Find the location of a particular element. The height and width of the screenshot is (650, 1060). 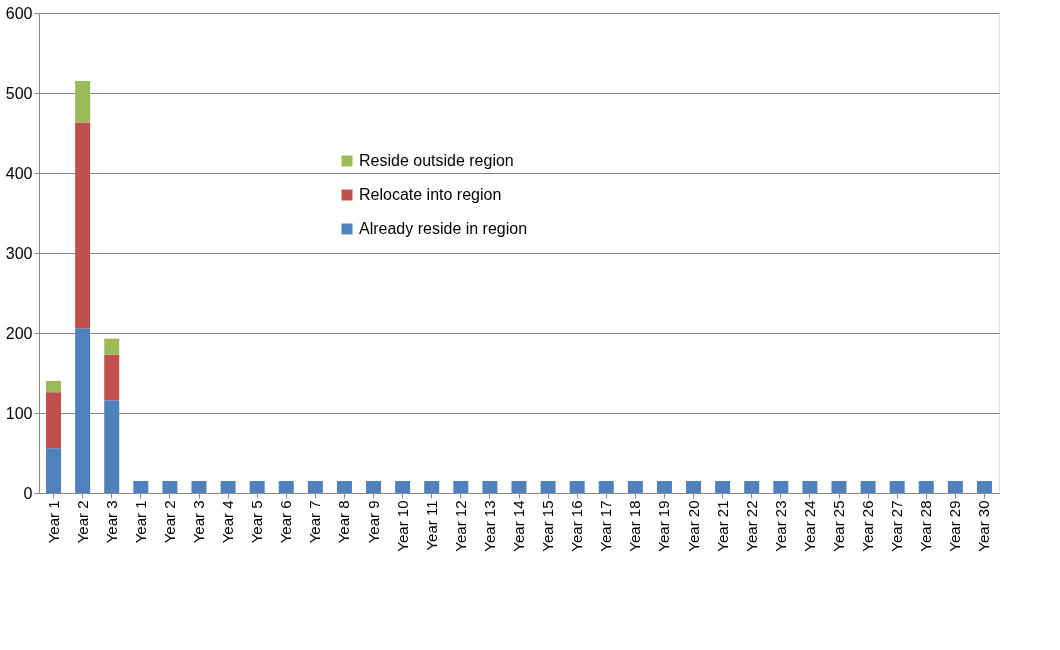

legend-label: Already reside in region is located at coordinates (443, 228).